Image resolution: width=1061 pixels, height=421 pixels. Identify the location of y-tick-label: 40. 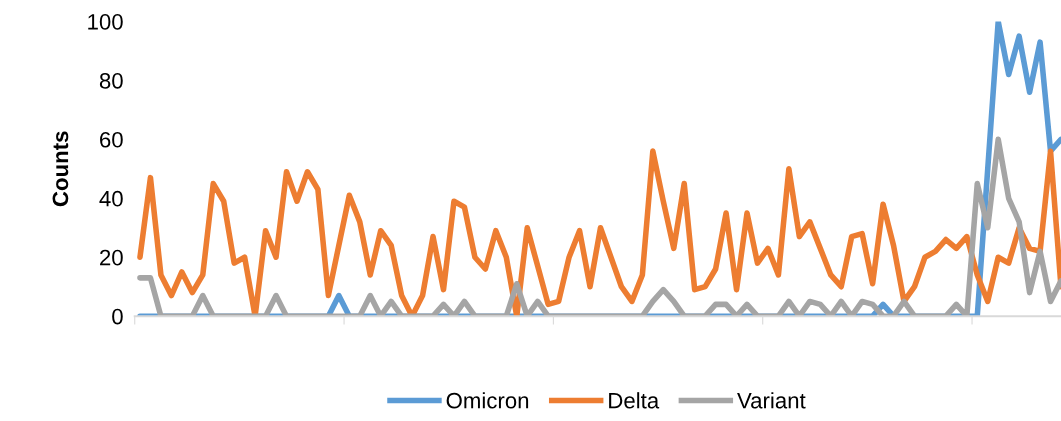
(111, 198).